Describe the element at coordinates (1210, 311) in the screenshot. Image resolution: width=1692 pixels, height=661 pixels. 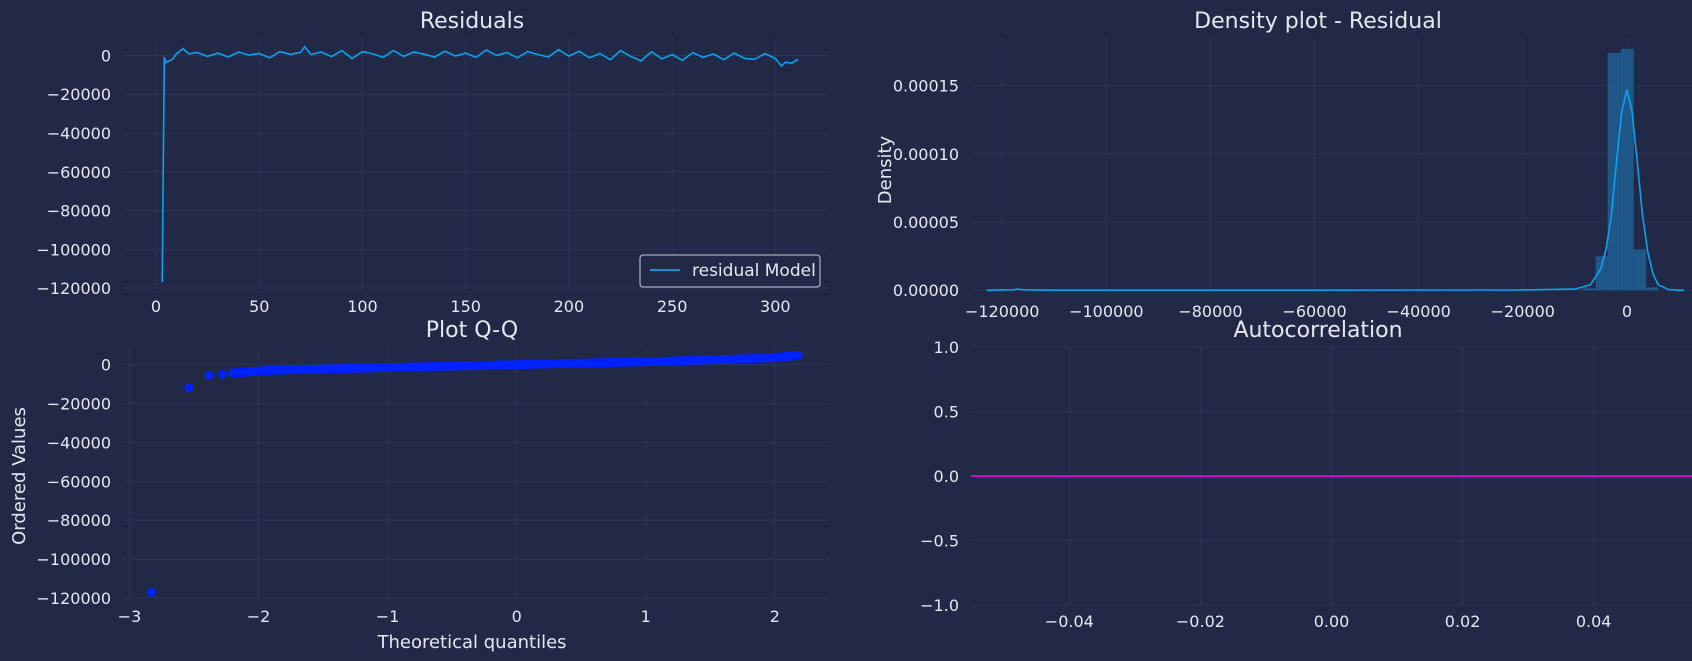
I see `x-tick-label: −80000` at that location.